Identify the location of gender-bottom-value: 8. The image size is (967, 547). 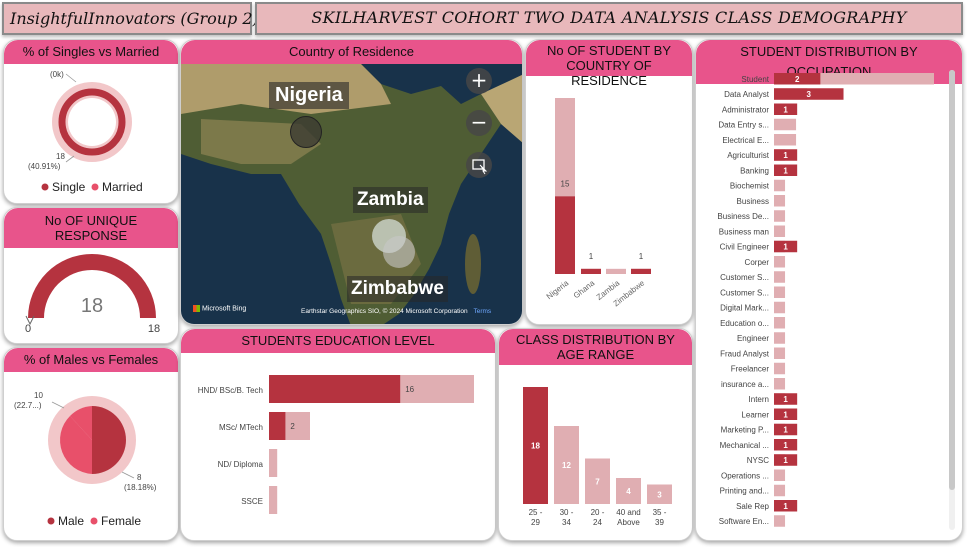
(139, 477).